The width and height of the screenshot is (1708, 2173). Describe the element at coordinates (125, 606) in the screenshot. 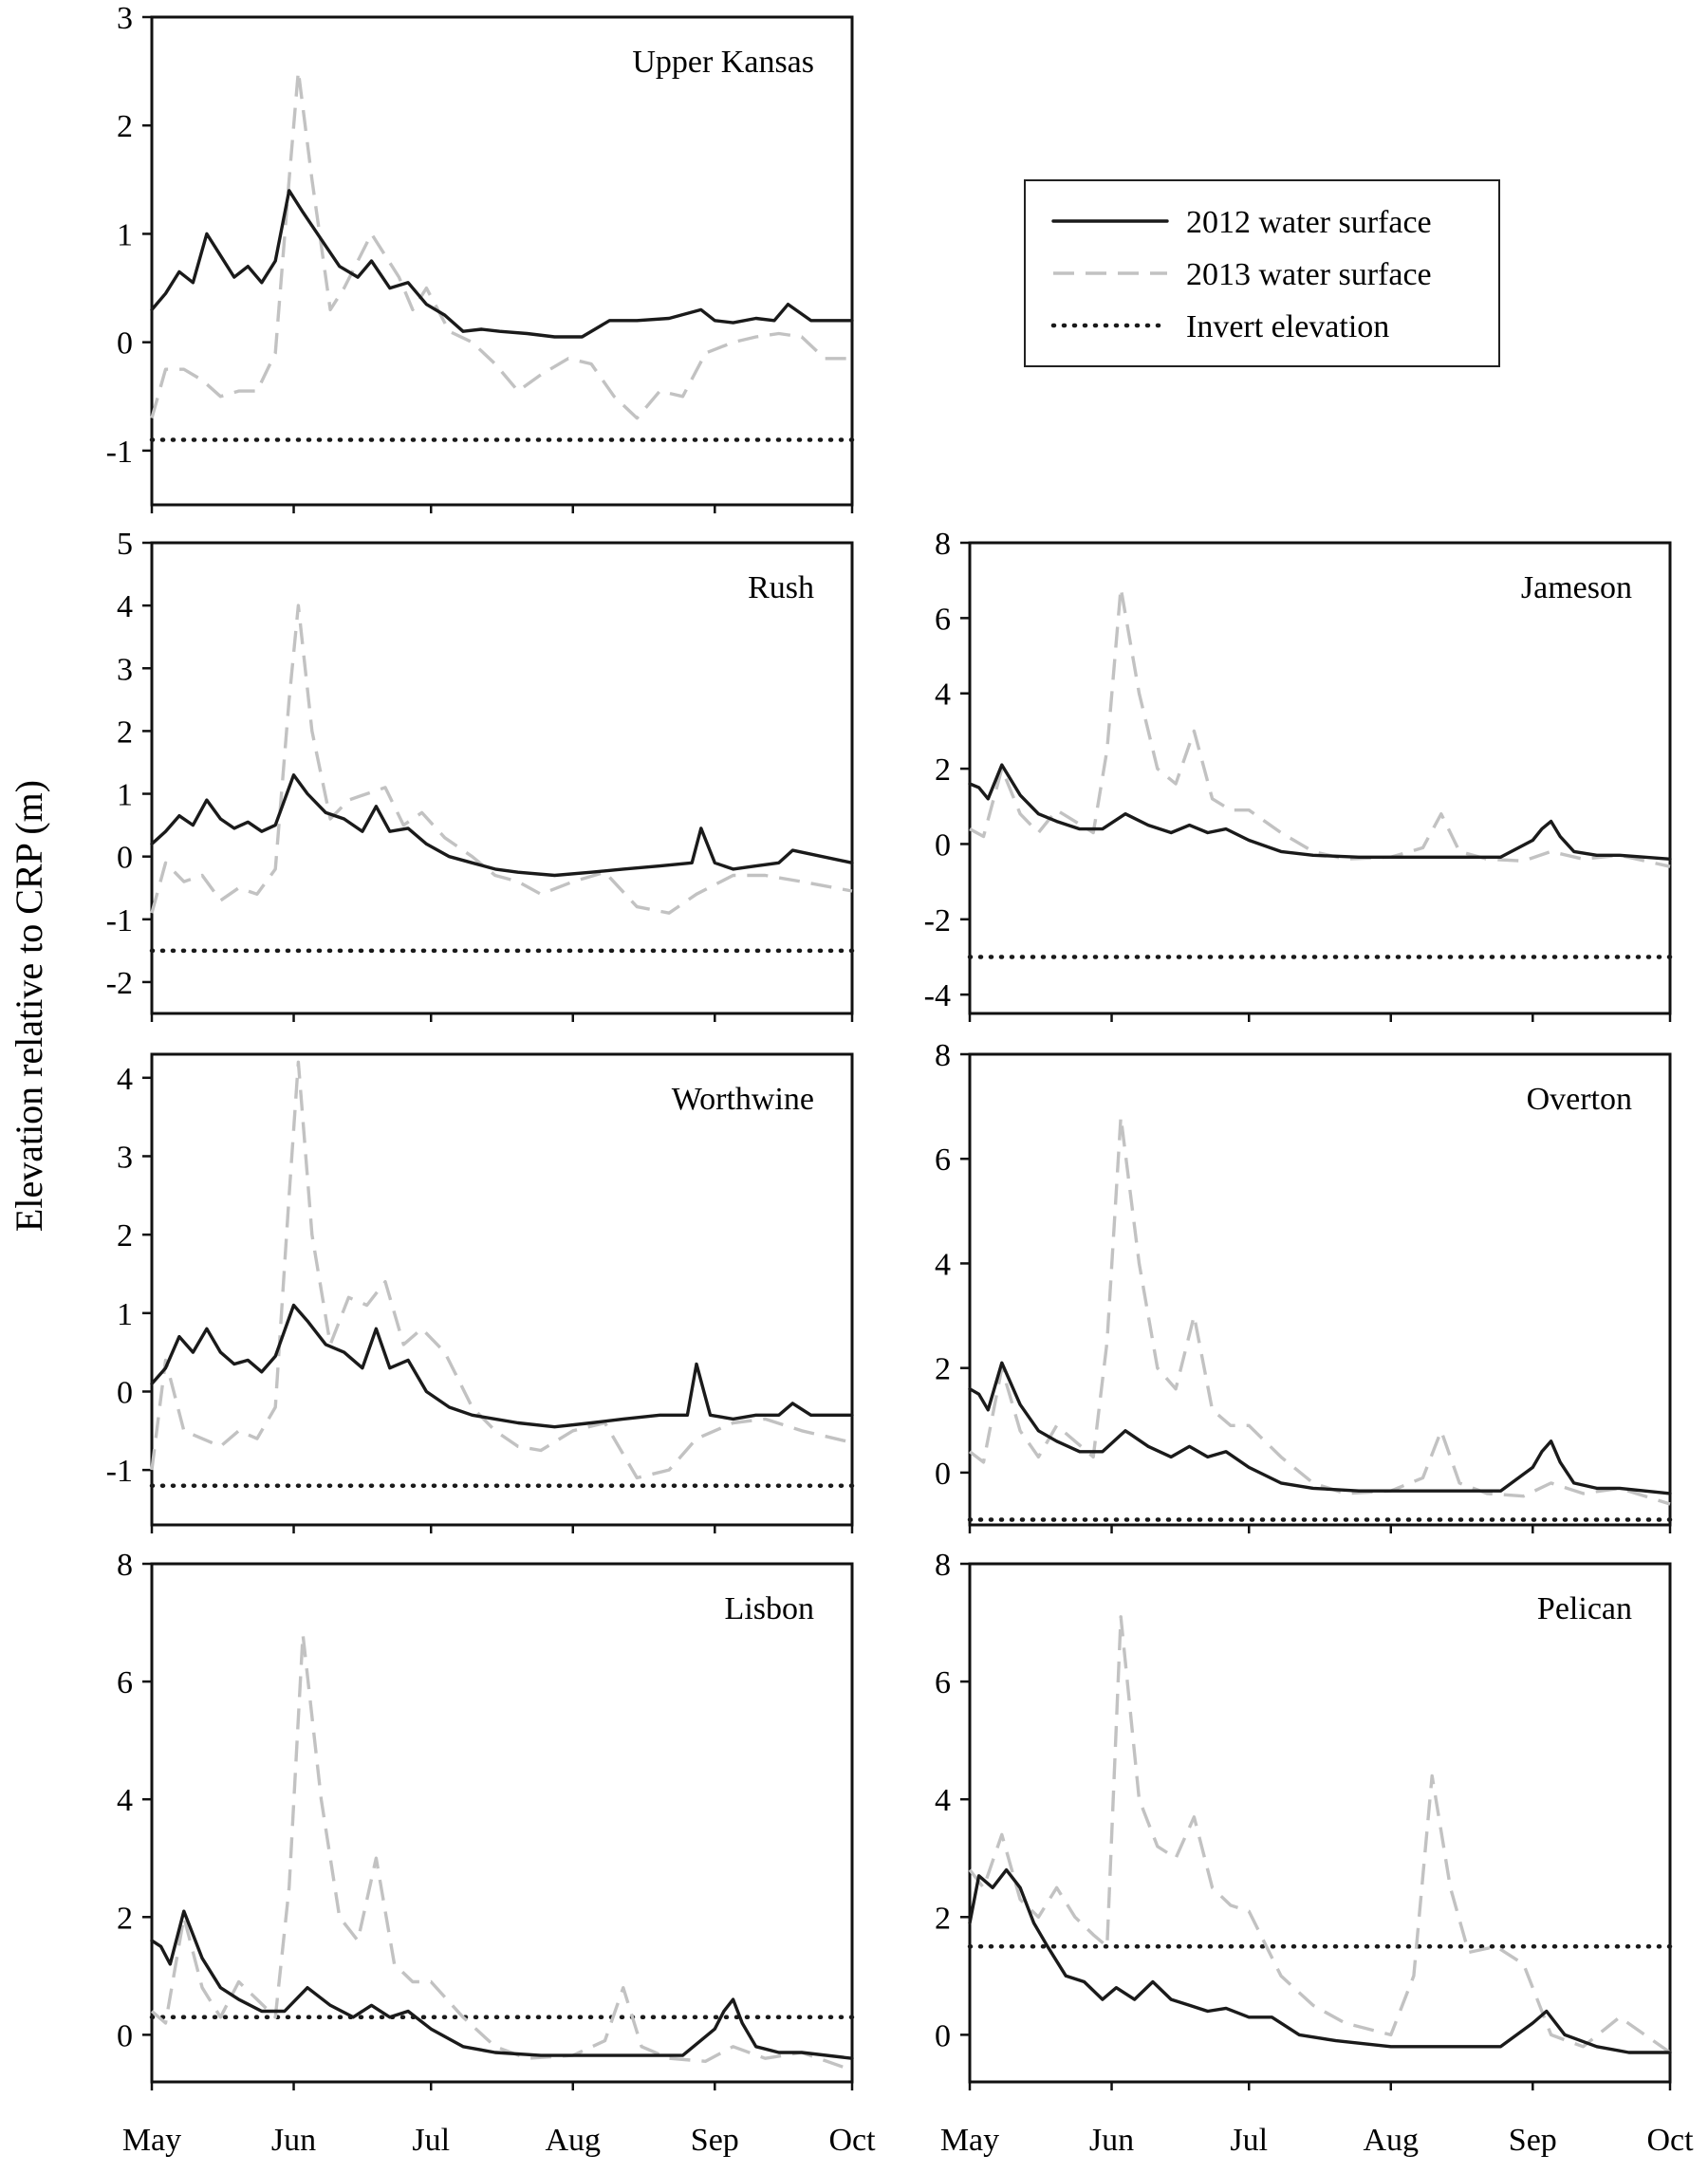

I see `y-tick-label-rush: 4` at that location.